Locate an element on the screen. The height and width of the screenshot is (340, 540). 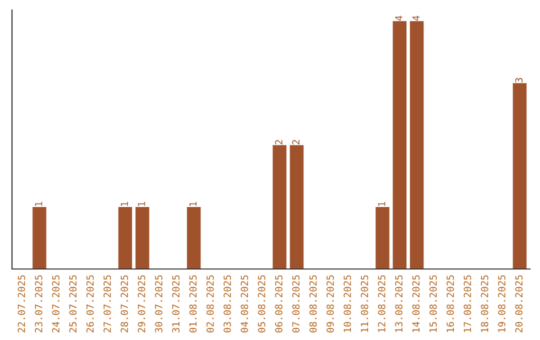
x-tick-label: 29.07.2025 is located at coordinates (142, 303).